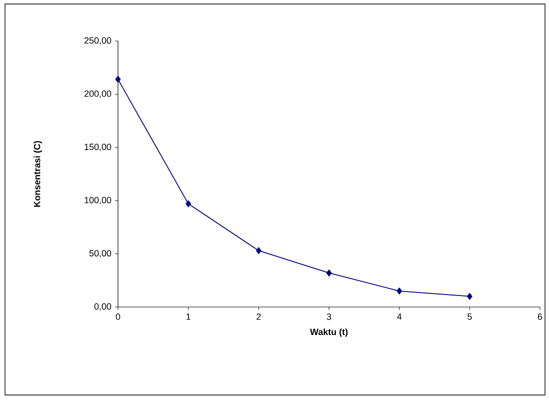 The image size is (549, 400). What do you see at coordinates (470, 317) in the screenshot?
I see `x-tick-label: 5` at bounding box center [470, 317].